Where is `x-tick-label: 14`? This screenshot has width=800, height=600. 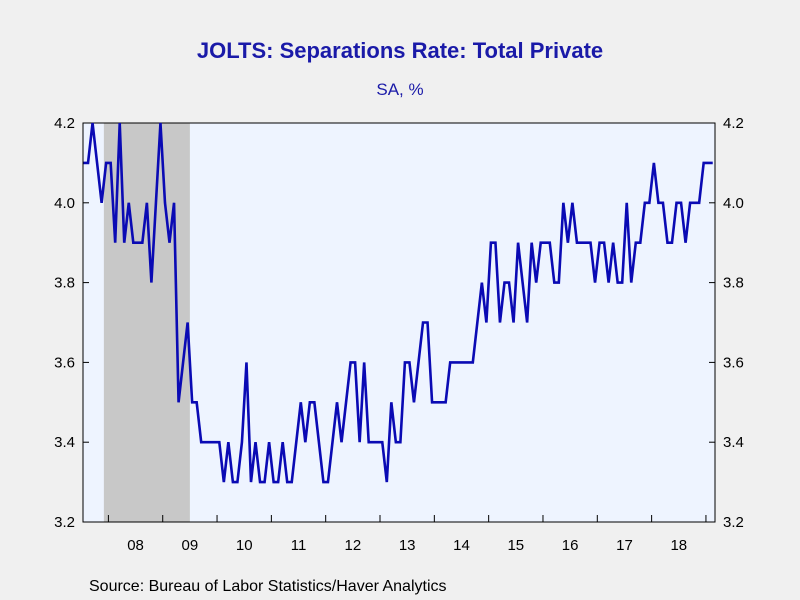 x-tick-label: 14 is located at coordinates (461, 545).